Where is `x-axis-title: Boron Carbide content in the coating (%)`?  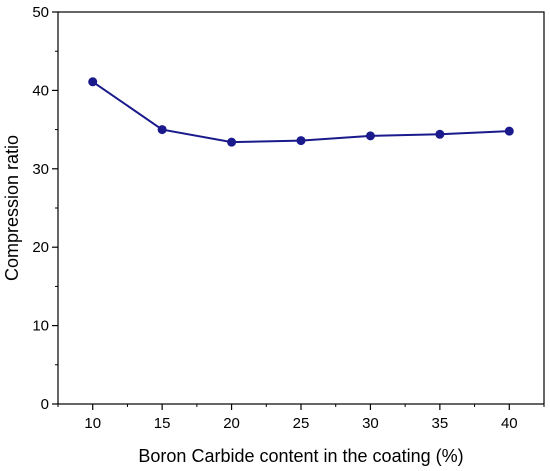 x-axis-title: Boron Carbide content in the coating (%) is located at coordinates (300, 456).